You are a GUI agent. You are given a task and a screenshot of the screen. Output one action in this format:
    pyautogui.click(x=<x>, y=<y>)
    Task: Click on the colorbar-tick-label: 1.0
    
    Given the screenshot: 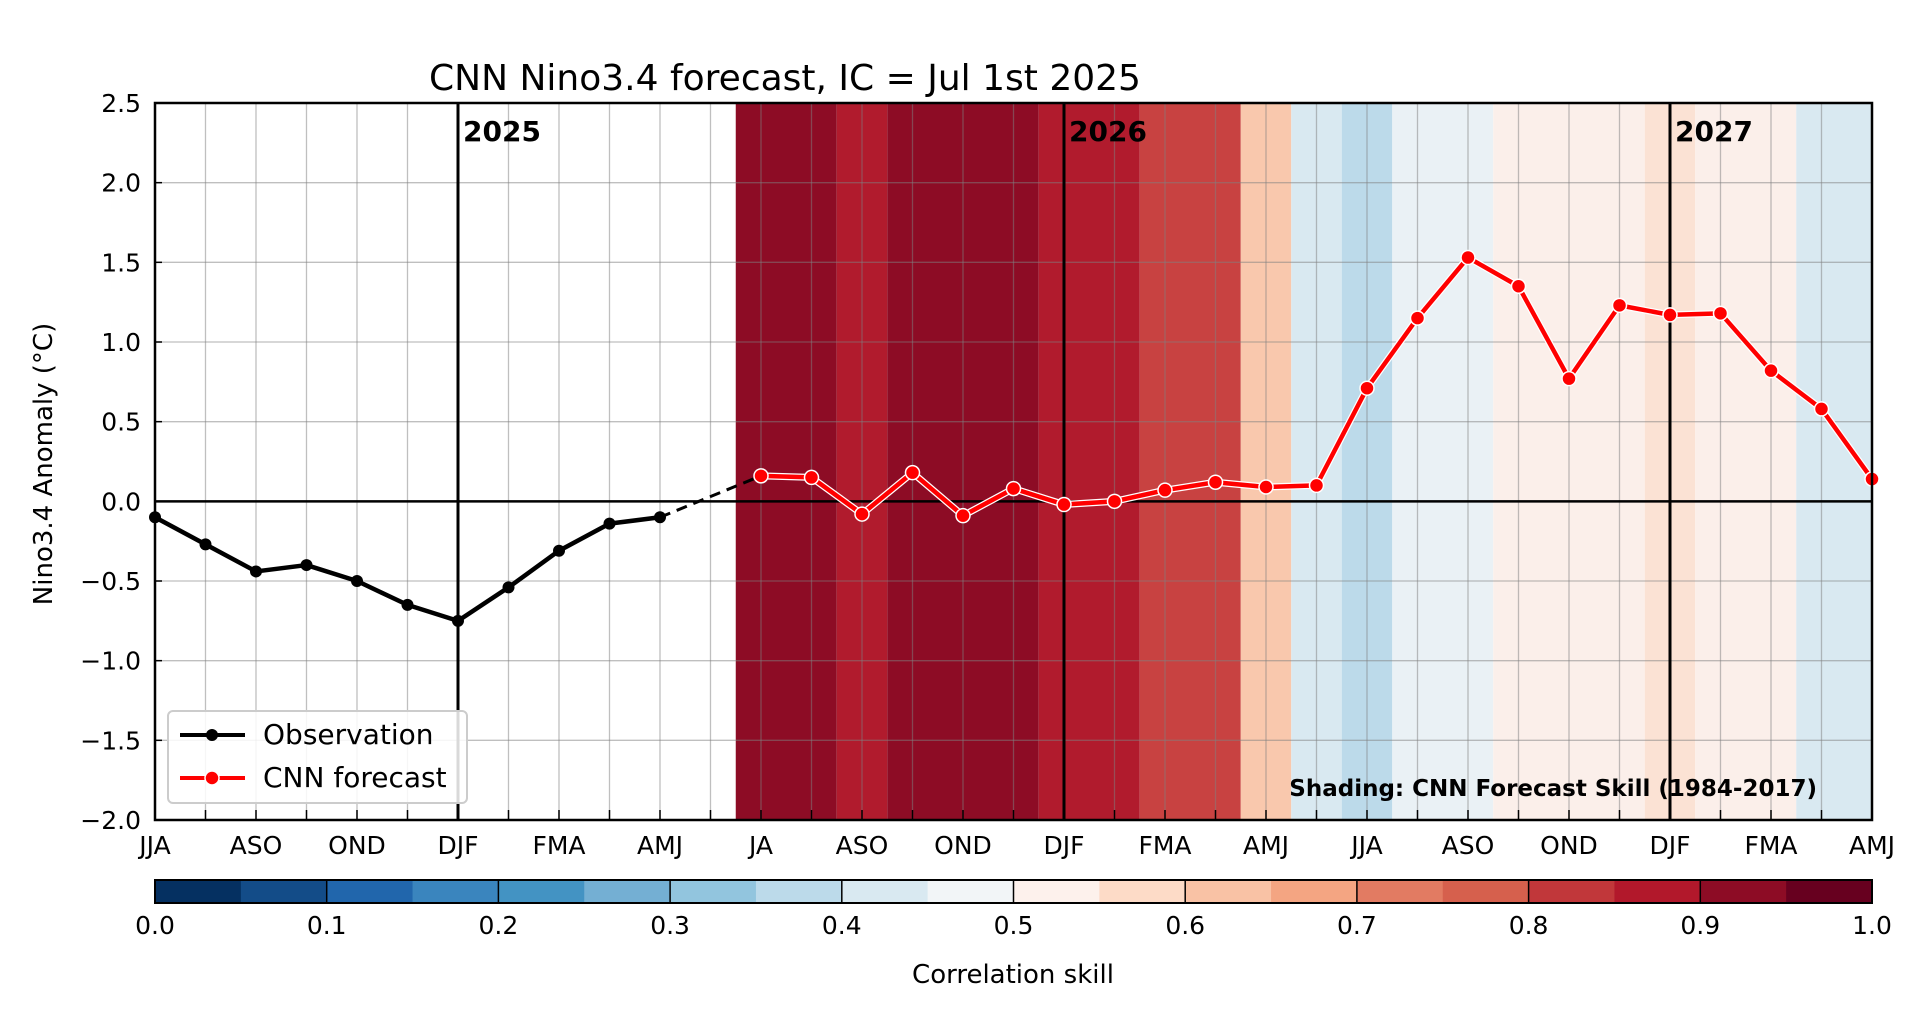 What is the action you would take?
    pyautogui.click(x=1872, y=925)
    